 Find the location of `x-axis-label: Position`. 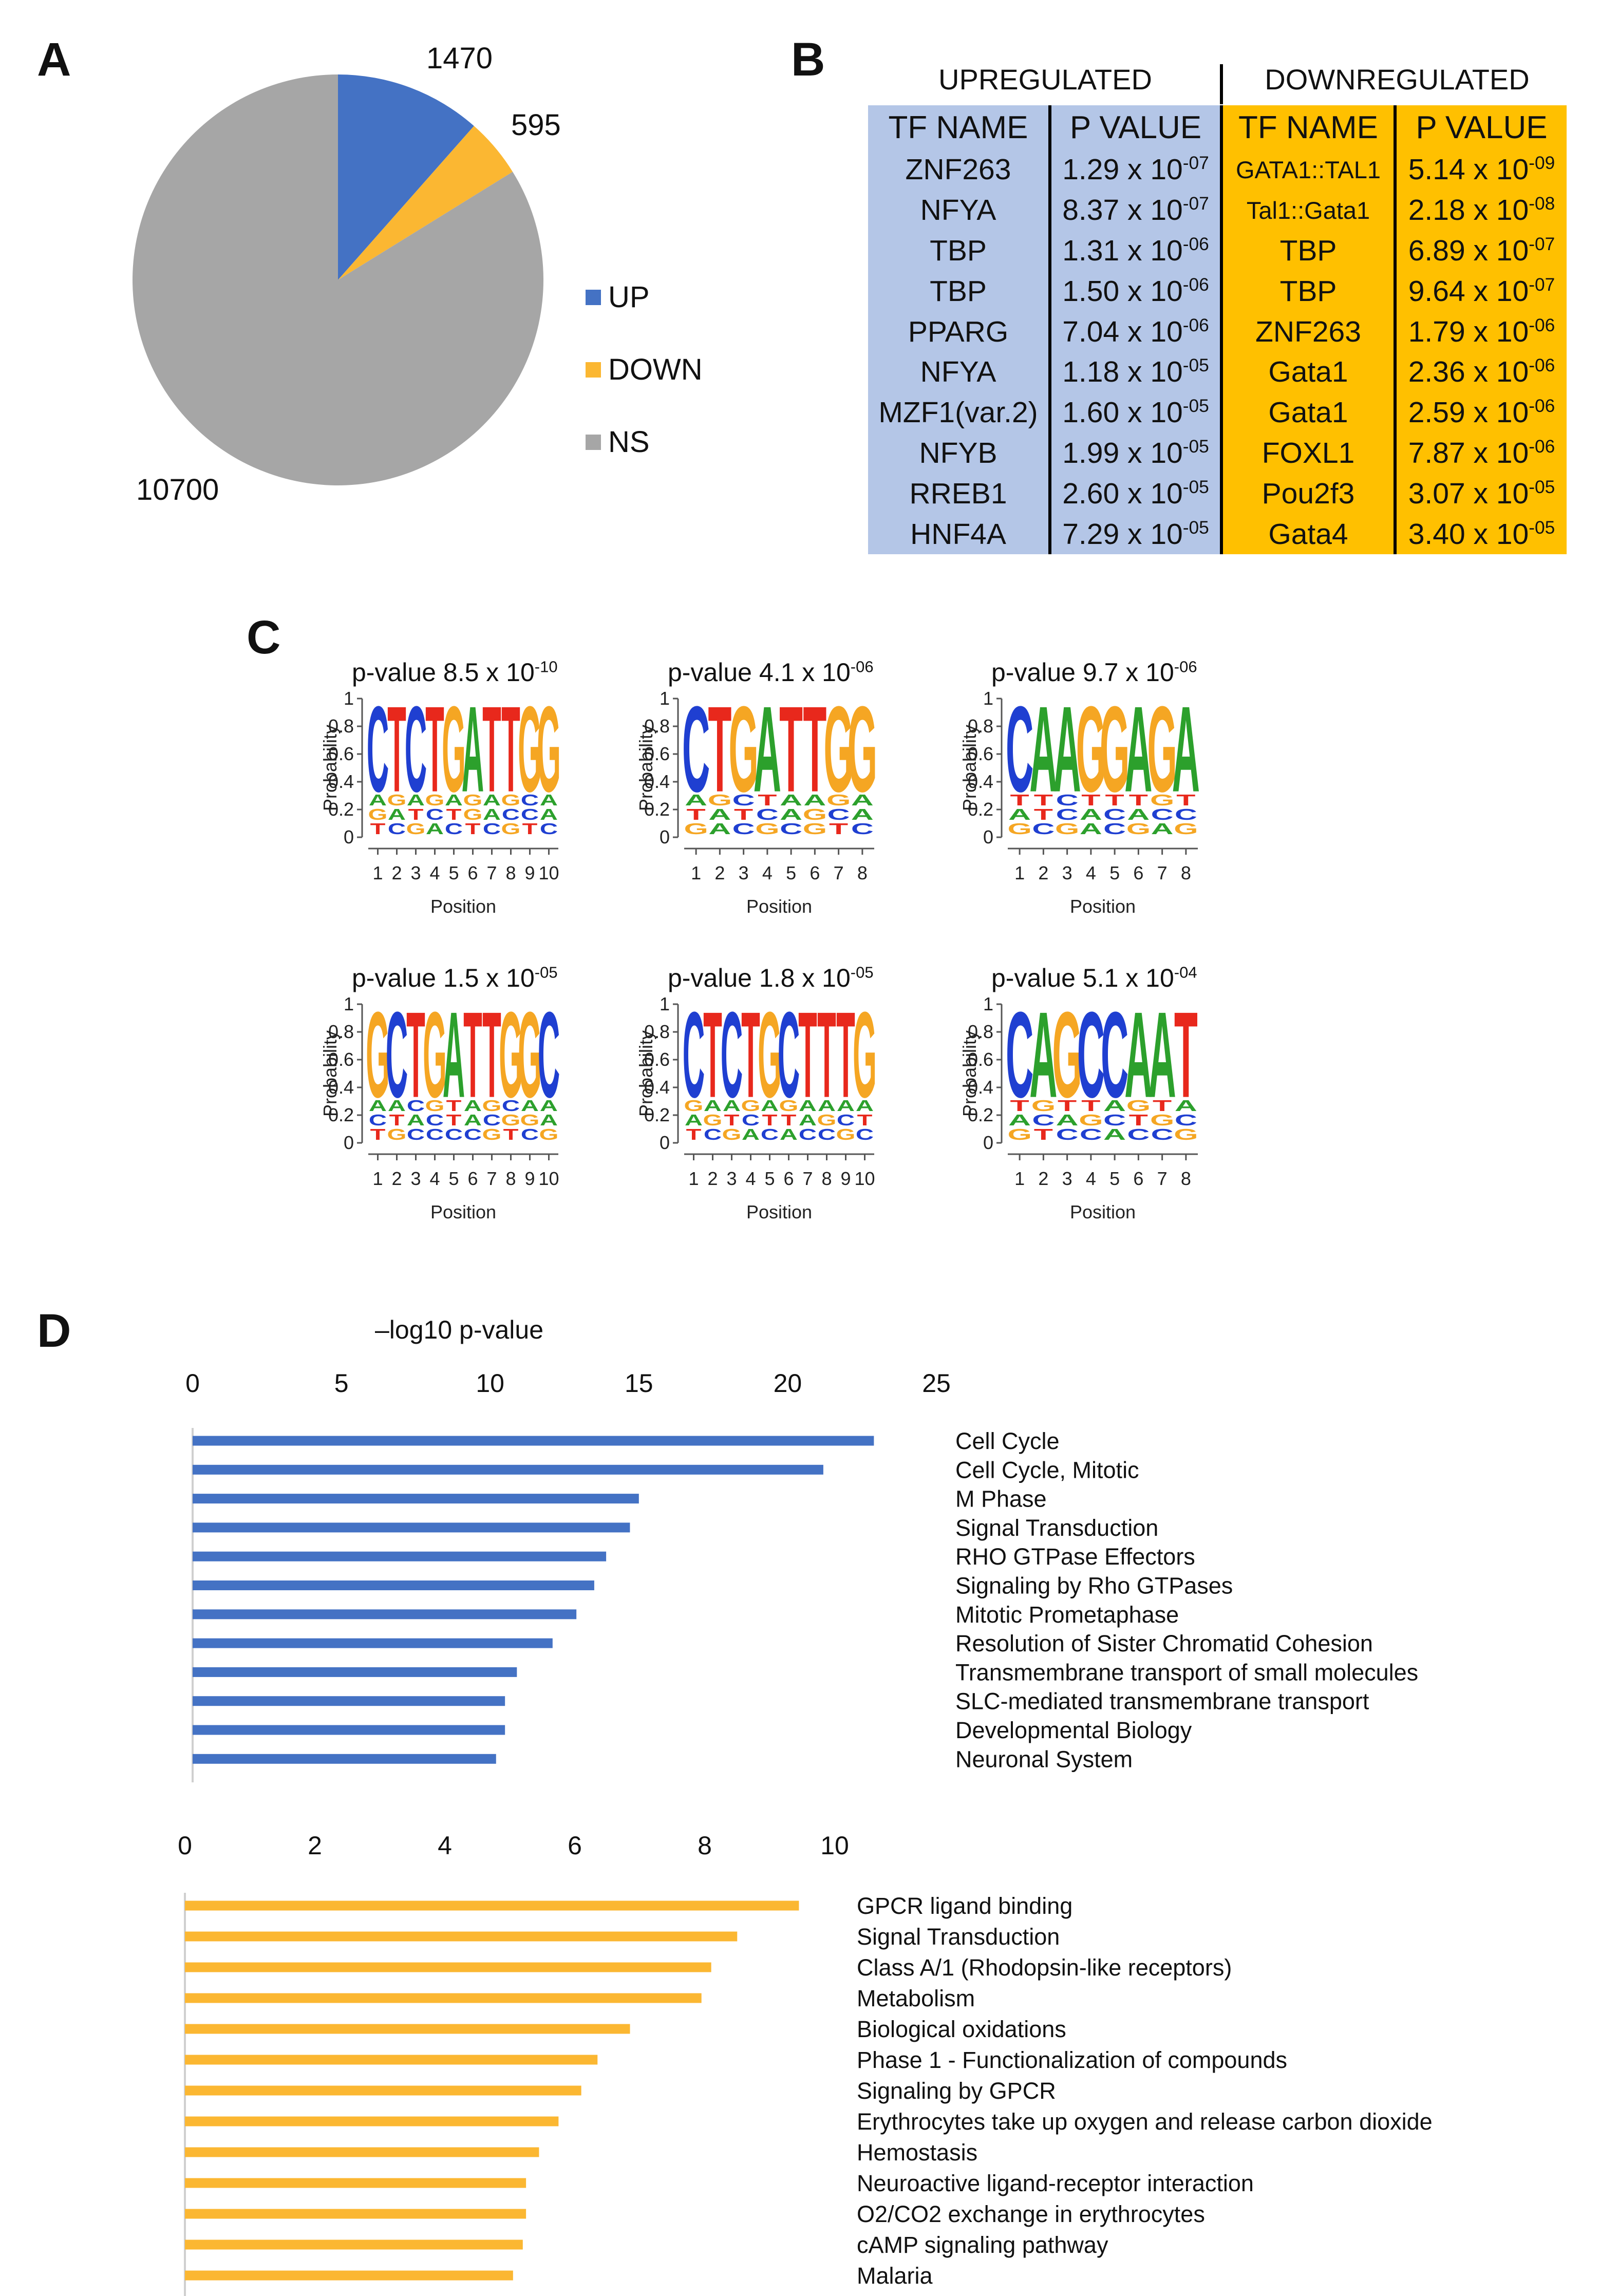

x-axis-label: Position is located at coordinates (779, 1212).